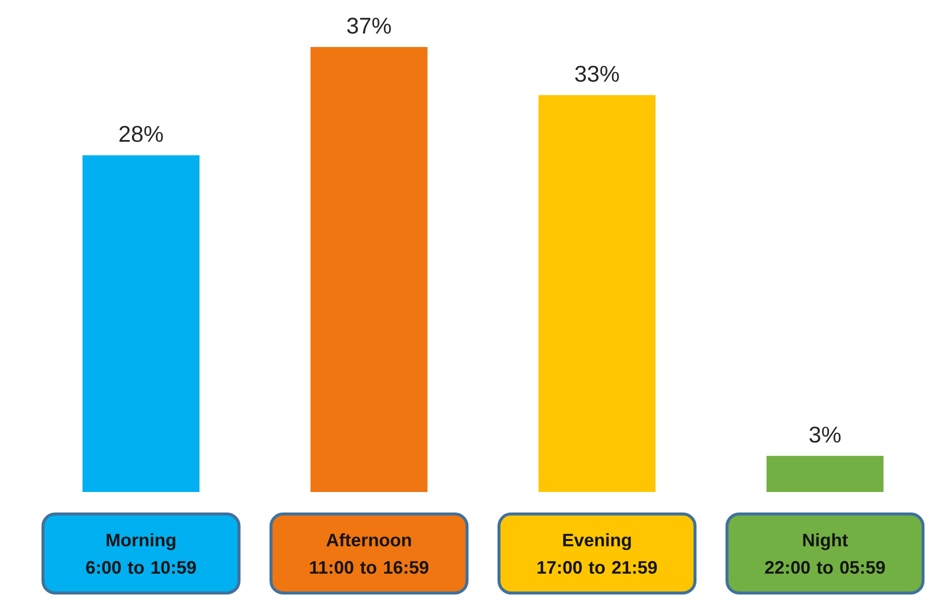 The image size is (941, 615). Describe the element at coordinates (825, 553) in the screenshot. I see `x-tick-label: Night 22:00 to 05:59` at that location.